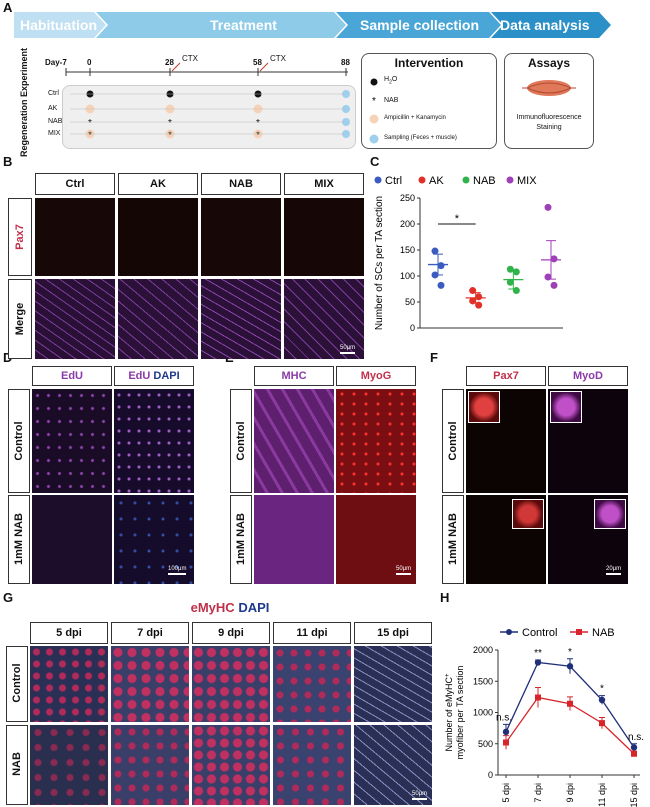 The image size is (650, 807). I want to click on y-tick-label: 0, so click(490, 775).